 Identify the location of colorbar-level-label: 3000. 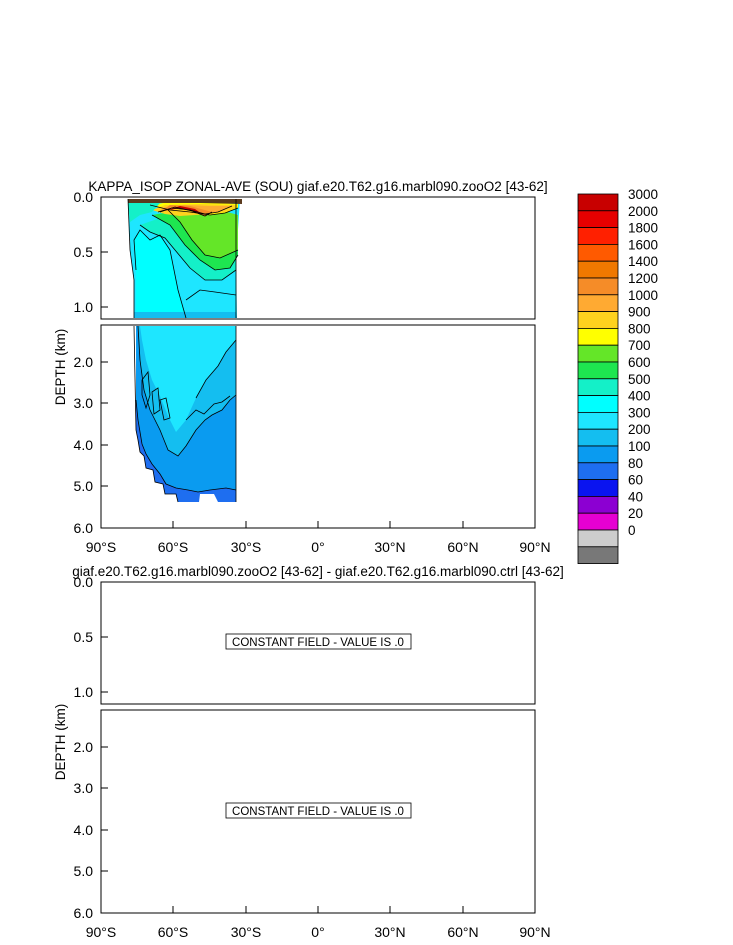
(643, 194).